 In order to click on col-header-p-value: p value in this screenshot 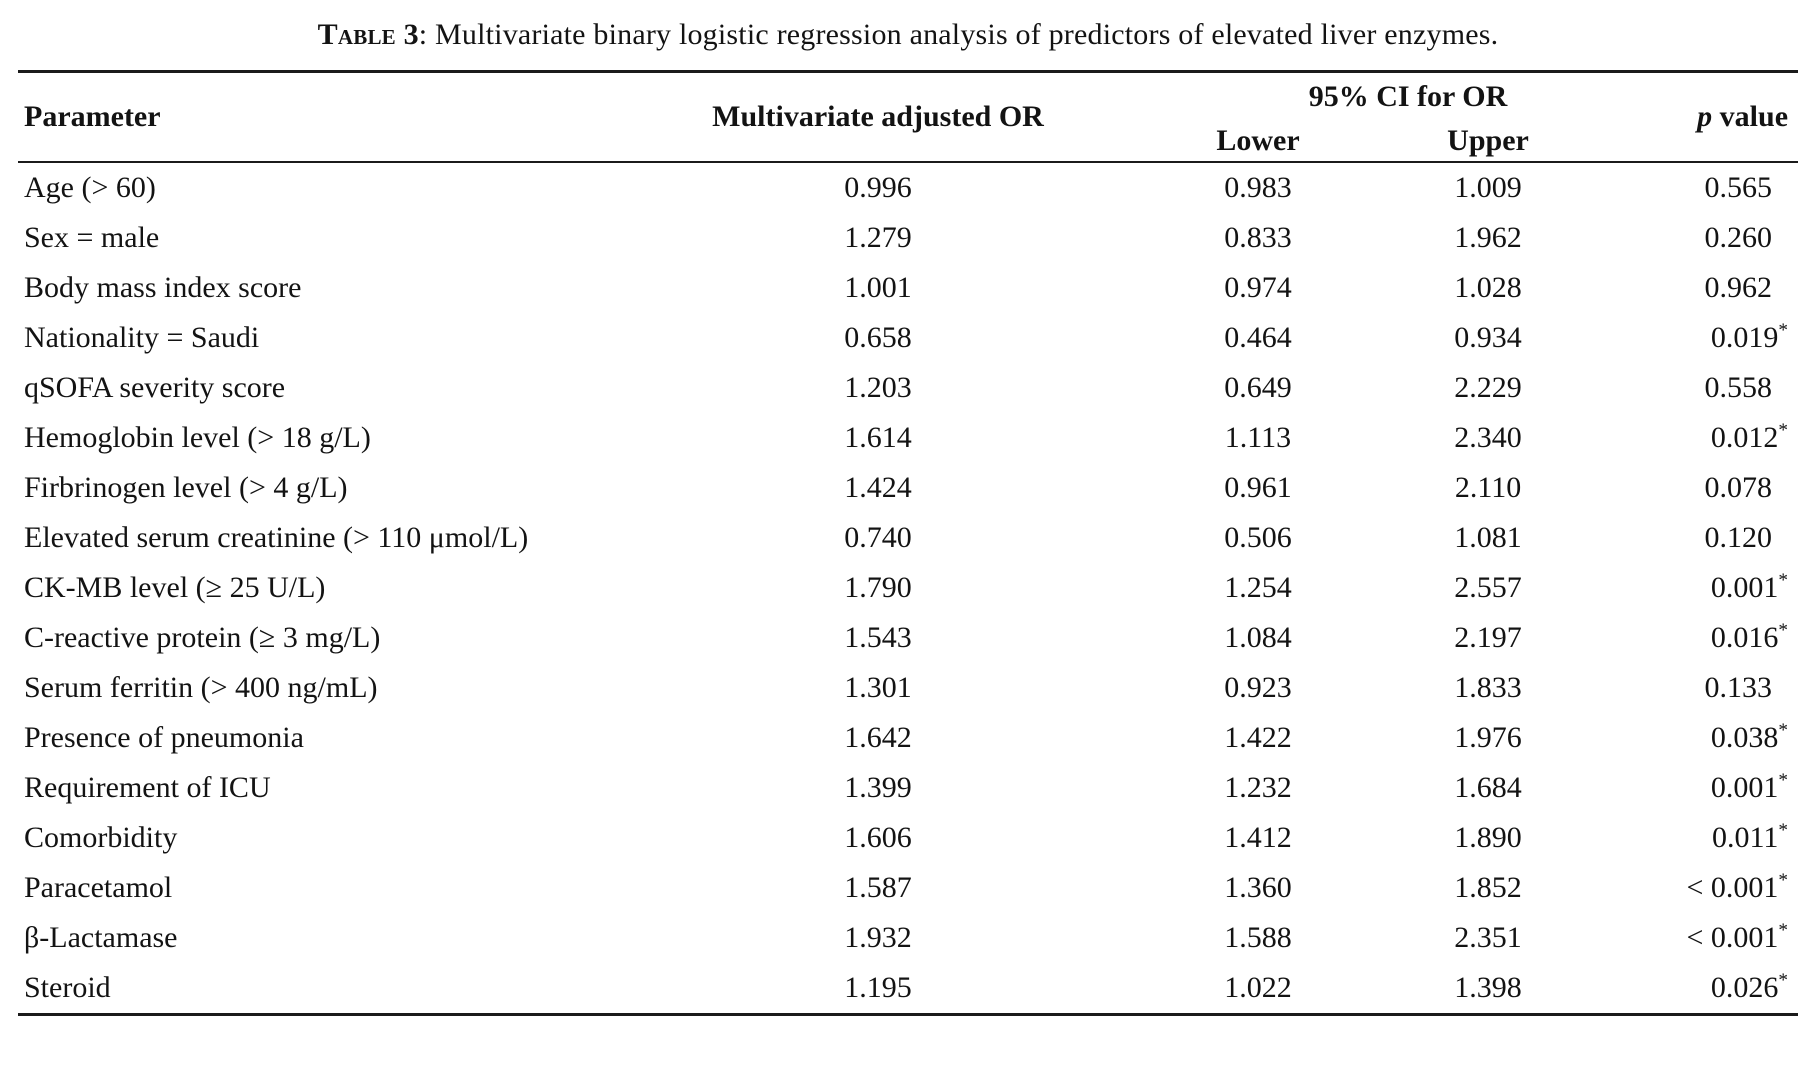, I will do `click(1718, 117)`.